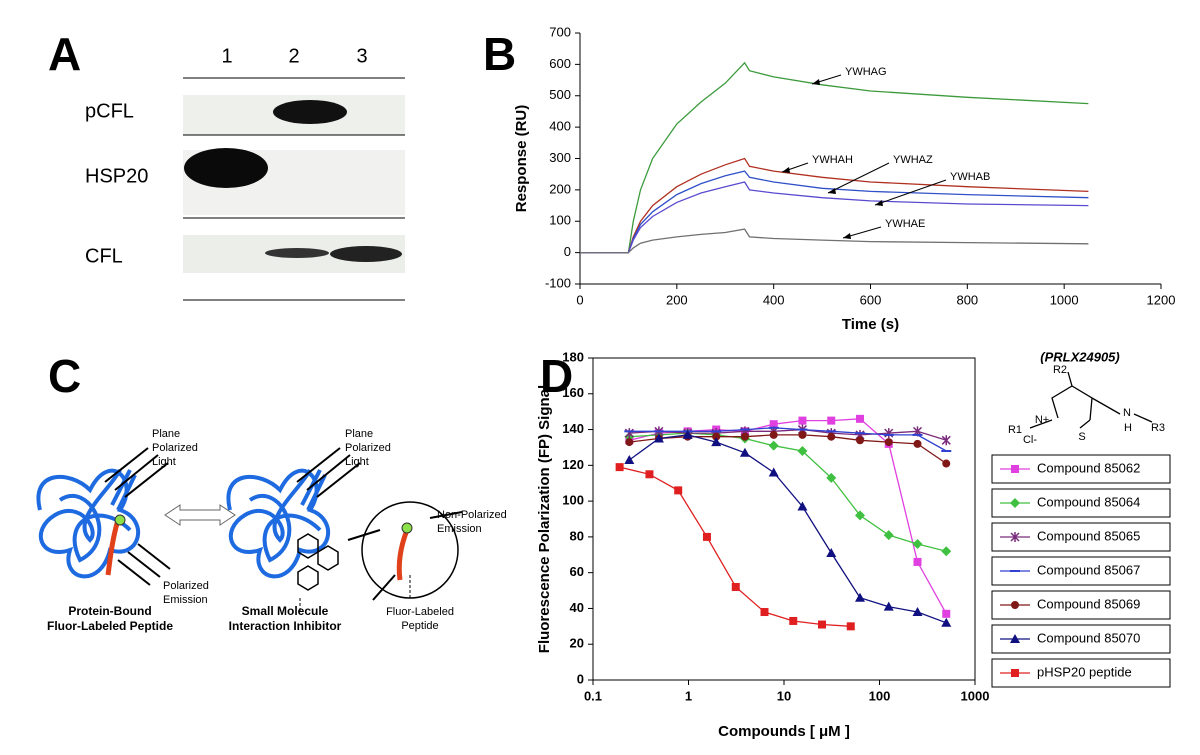 This screenshot has height=755, width=1200. I want to click on lane-label: 3, so click(361, 56).